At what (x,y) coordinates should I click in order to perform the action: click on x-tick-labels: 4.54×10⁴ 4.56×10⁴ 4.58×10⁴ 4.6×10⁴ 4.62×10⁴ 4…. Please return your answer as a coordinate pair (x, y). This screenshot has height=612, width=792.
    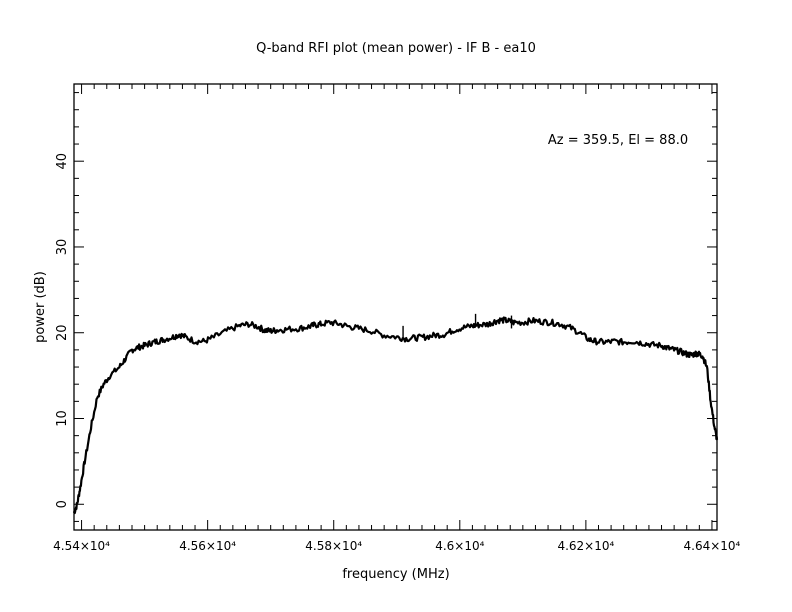
    Looking at the image, I should click on (396, 546).